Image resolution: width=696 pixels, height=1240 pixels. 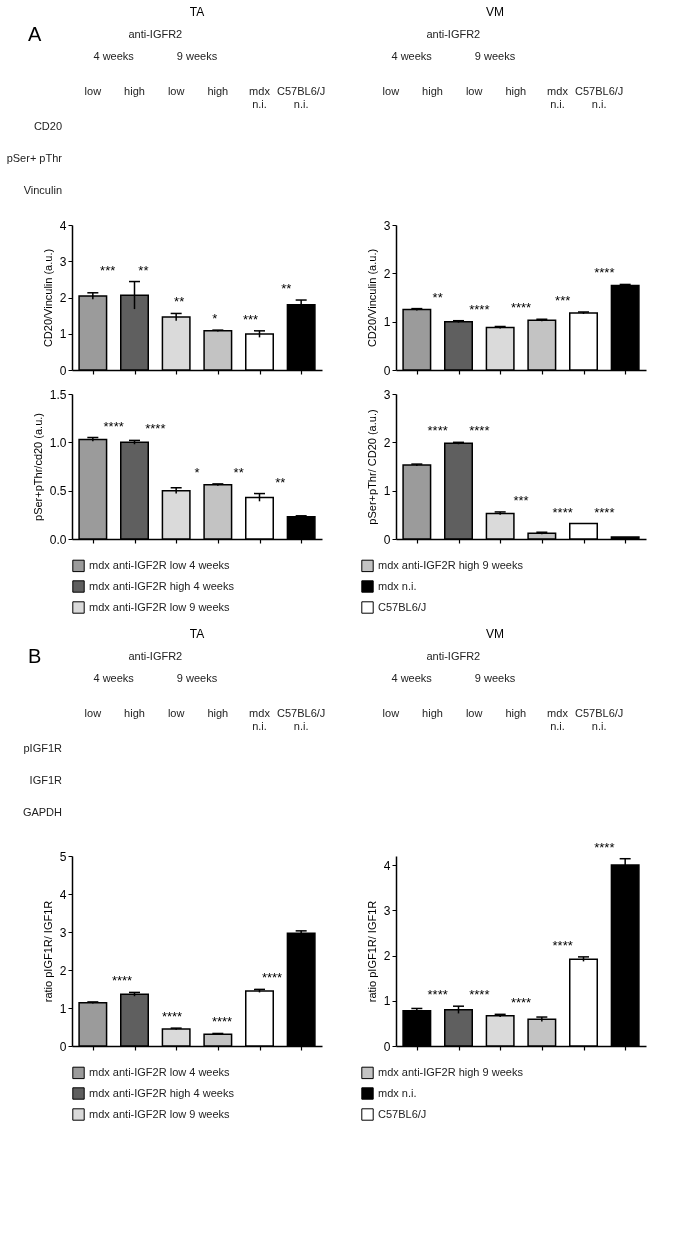 I want to click on category-label: CD20, so click(x=47, y=126).